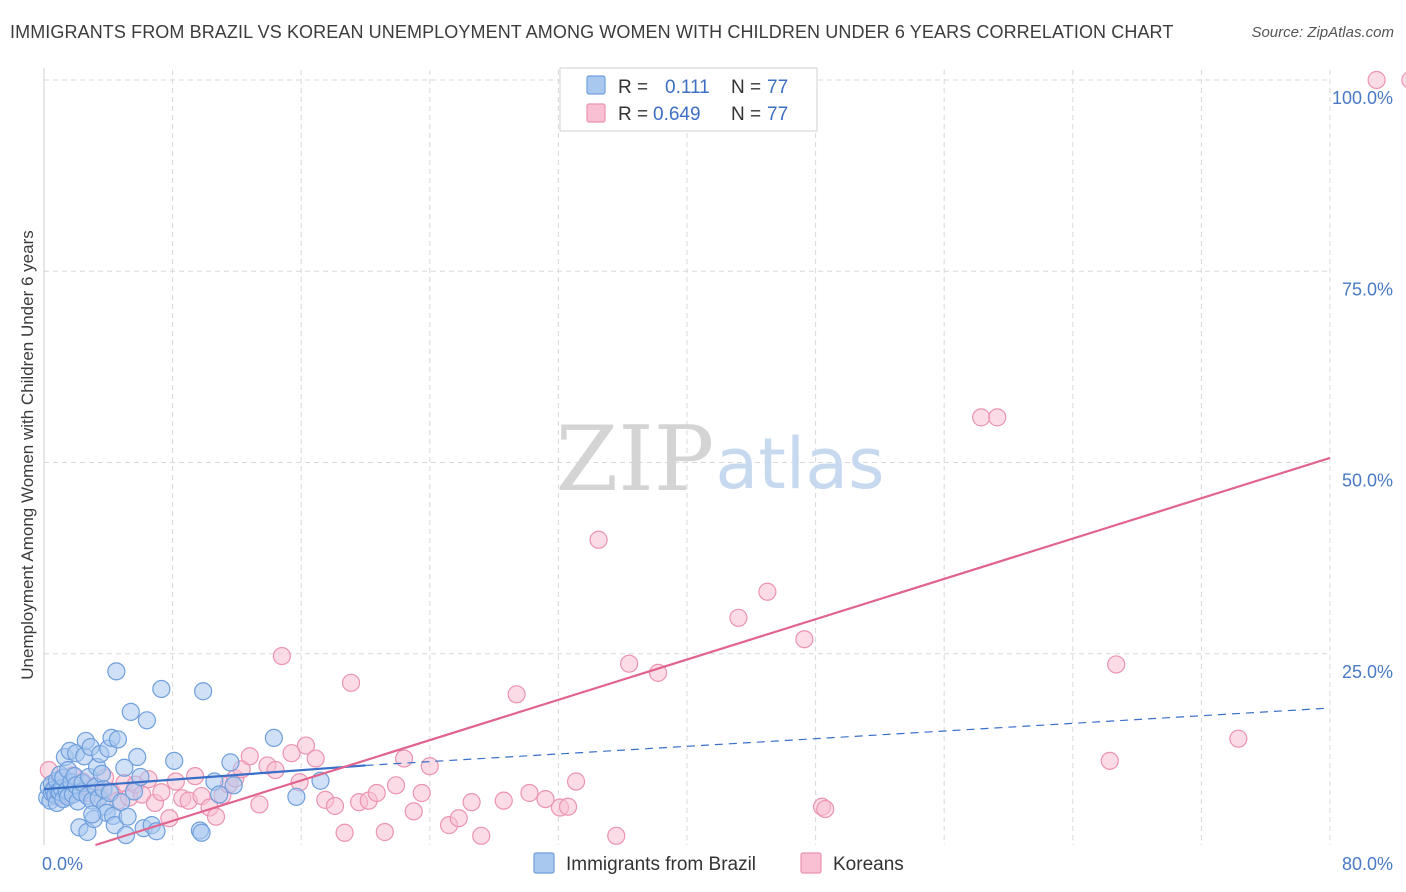  I want to click on legend-n-label-brazil: N =, so click(746, 87).